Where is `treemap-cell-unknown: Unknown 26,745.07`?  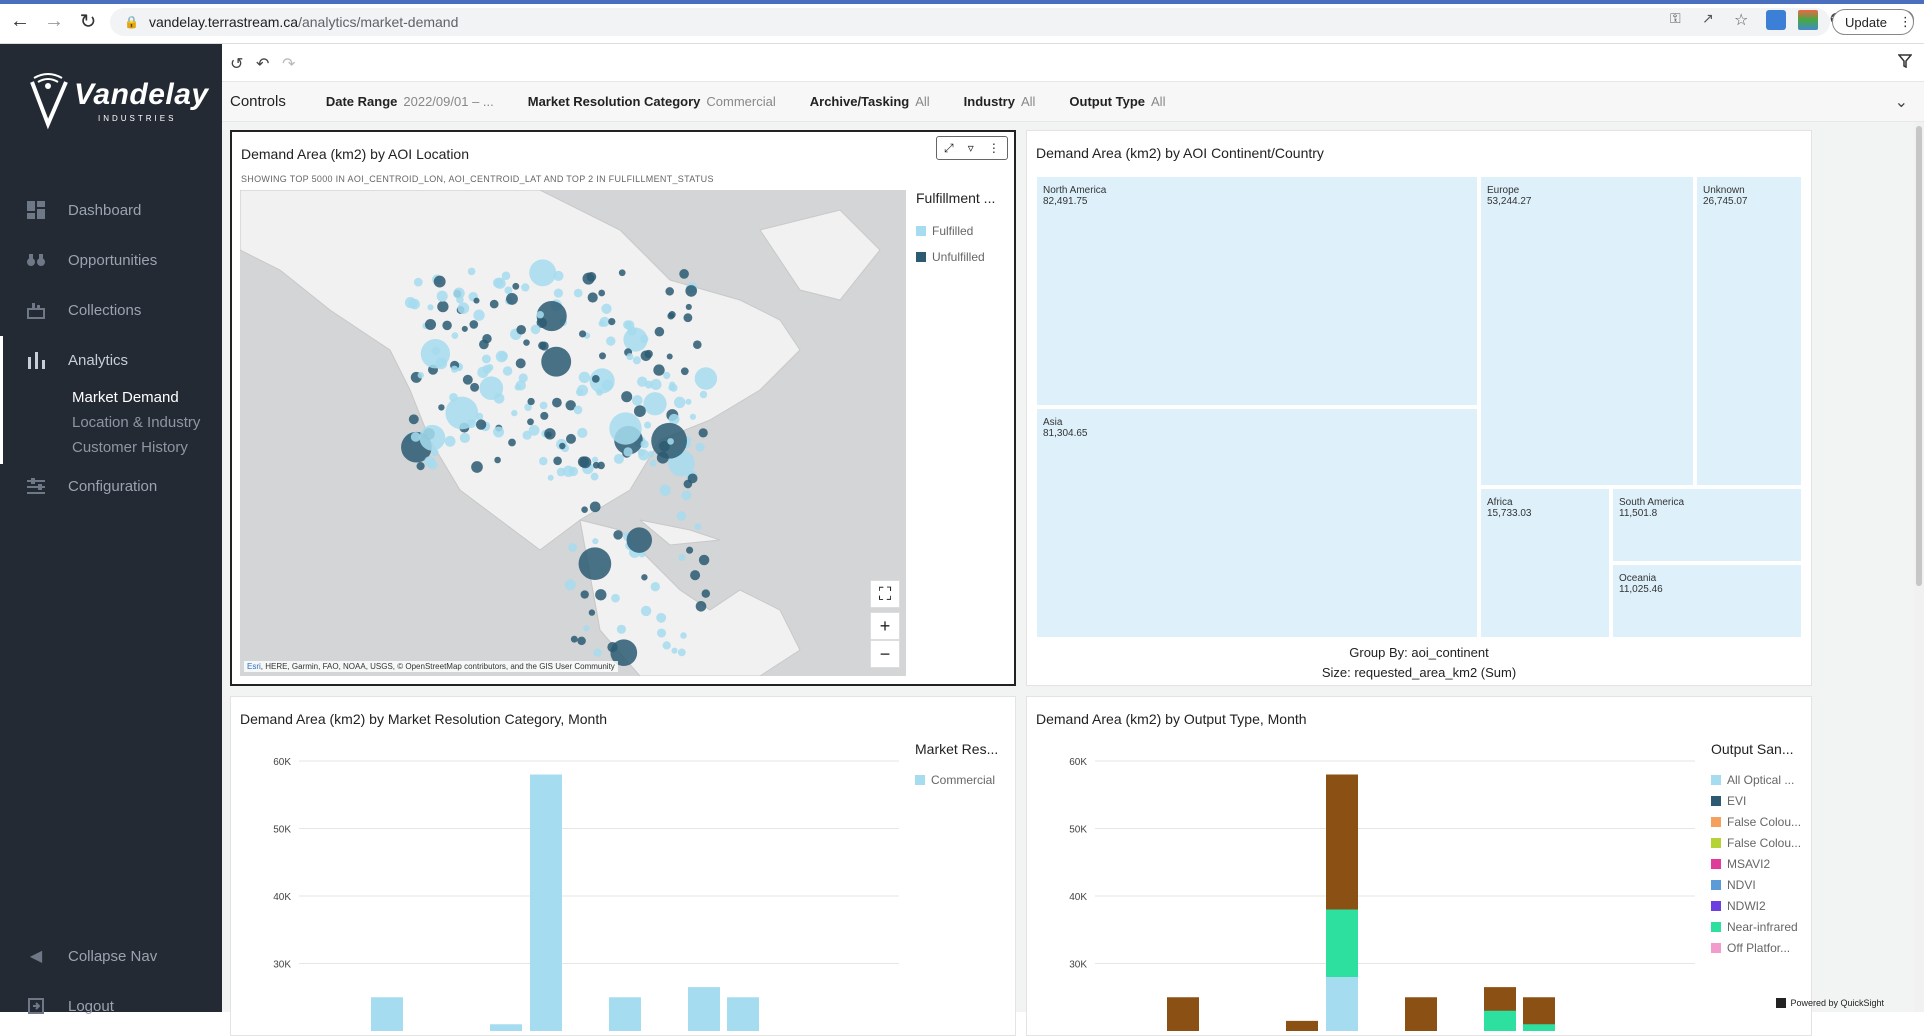 treemap-cell-unknown: Unknown 26,745.07 is located at coordinates (1749, 331).